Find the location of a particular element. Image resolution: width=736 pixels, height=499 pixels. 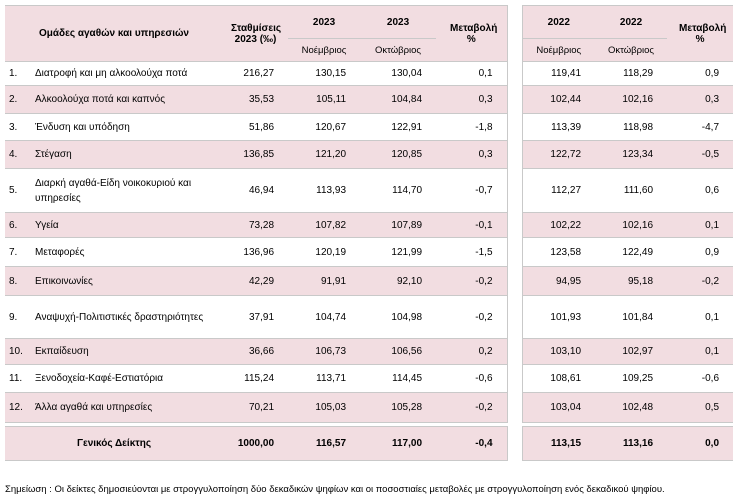

value-cell: -1,8 is located at coordinates (472, 127).